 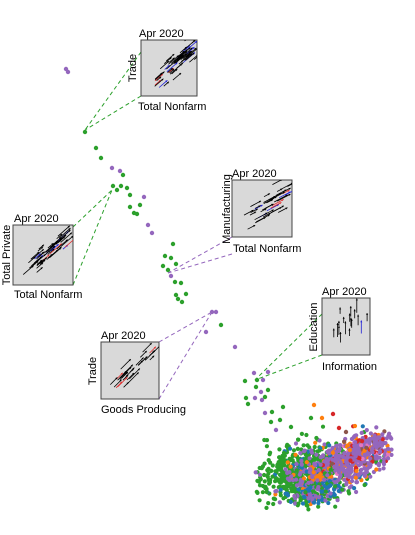 I want to click on inset-1-arrows, so click(x=179, y=64).